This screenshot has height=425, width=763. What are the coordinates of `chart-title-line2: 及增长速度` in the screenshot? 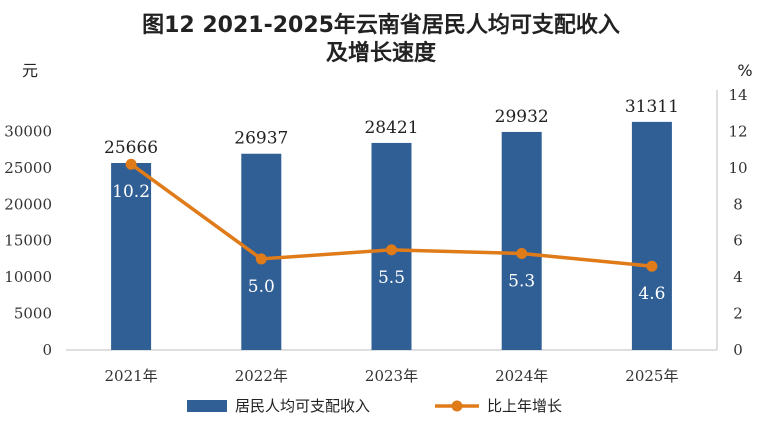 It's located at (381, 53).